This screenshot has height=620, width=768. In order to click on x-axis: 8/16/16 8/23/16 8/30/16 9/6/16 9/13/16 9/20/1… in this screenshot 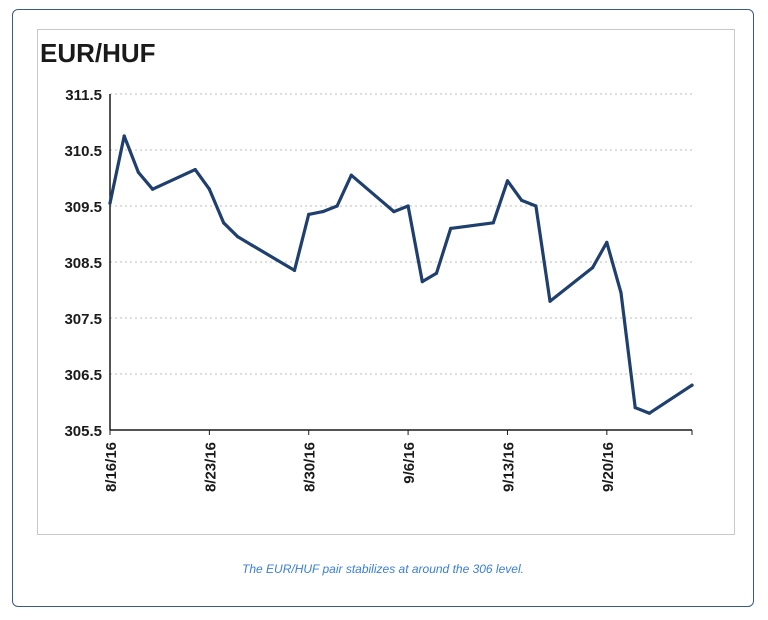, I will do `click(398, 460)`.